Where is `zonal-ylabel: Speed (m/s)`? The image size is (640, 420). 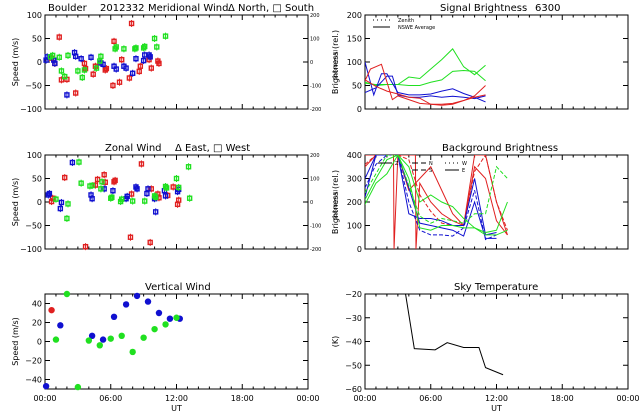 zonal-ylabel: Speed (m/s) is located at coordinates (15, 202).